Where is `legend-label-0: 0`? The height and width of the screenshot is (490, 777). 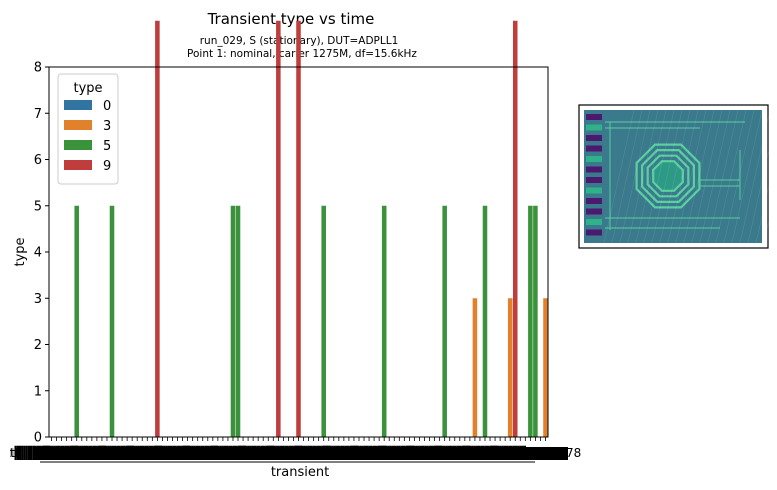 legend-label-0: 0 is located at coordinates (107, 106).